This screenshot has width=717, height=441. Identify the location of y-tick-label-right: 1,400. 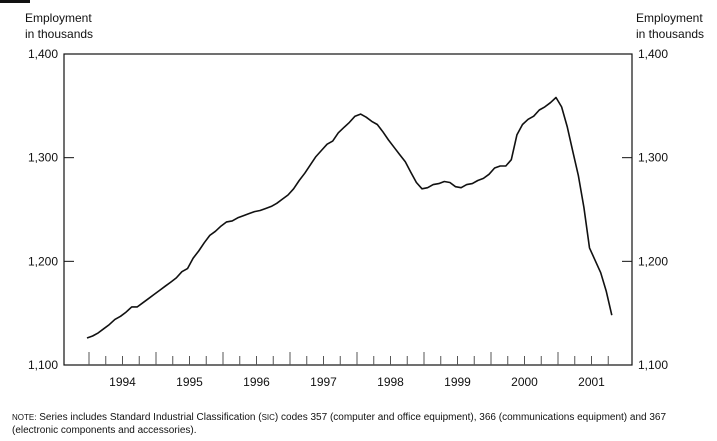
(653, 54).